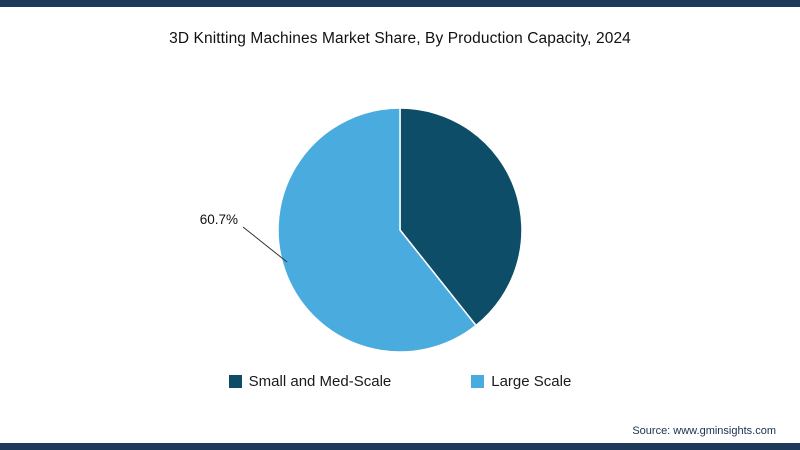 The height and width of the screenshot is (450, 800). What do you see at coordinates (400, 446) in the screenshot?
I see `bottom-accent-bar` at bounding box center [400, 446].